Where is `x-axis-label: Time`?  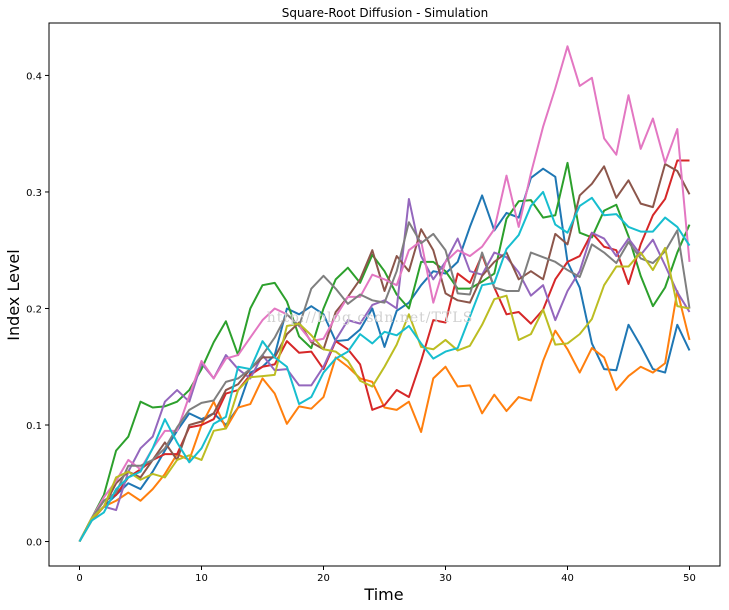
x-axis-label: Time is located at coordinates (383, 594).